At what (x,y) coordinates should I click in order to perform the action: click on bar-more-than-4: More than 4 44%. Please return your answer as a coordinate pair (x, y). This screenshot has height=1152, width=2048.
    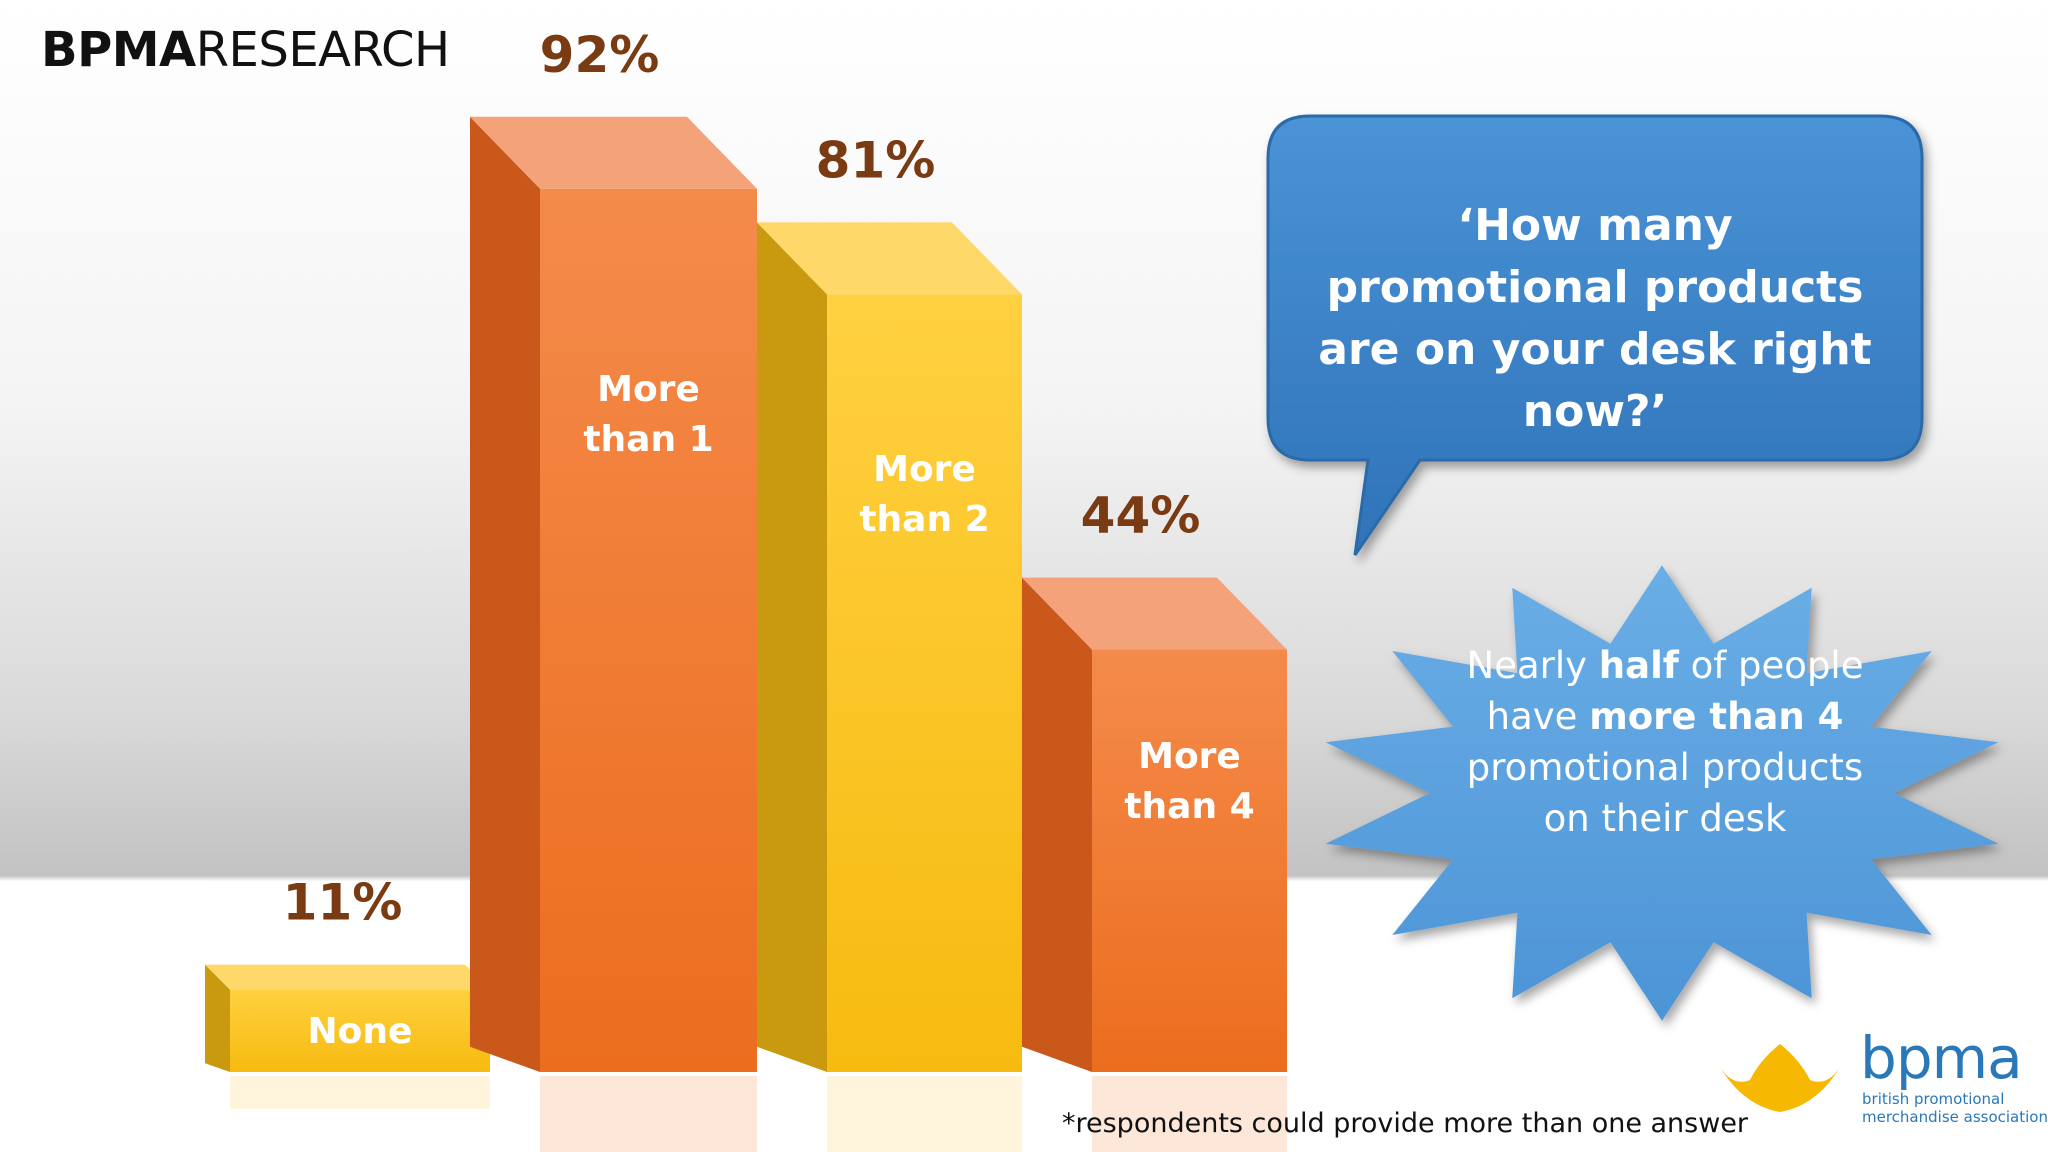
    Looking at the image, I should click on (1154, 819).